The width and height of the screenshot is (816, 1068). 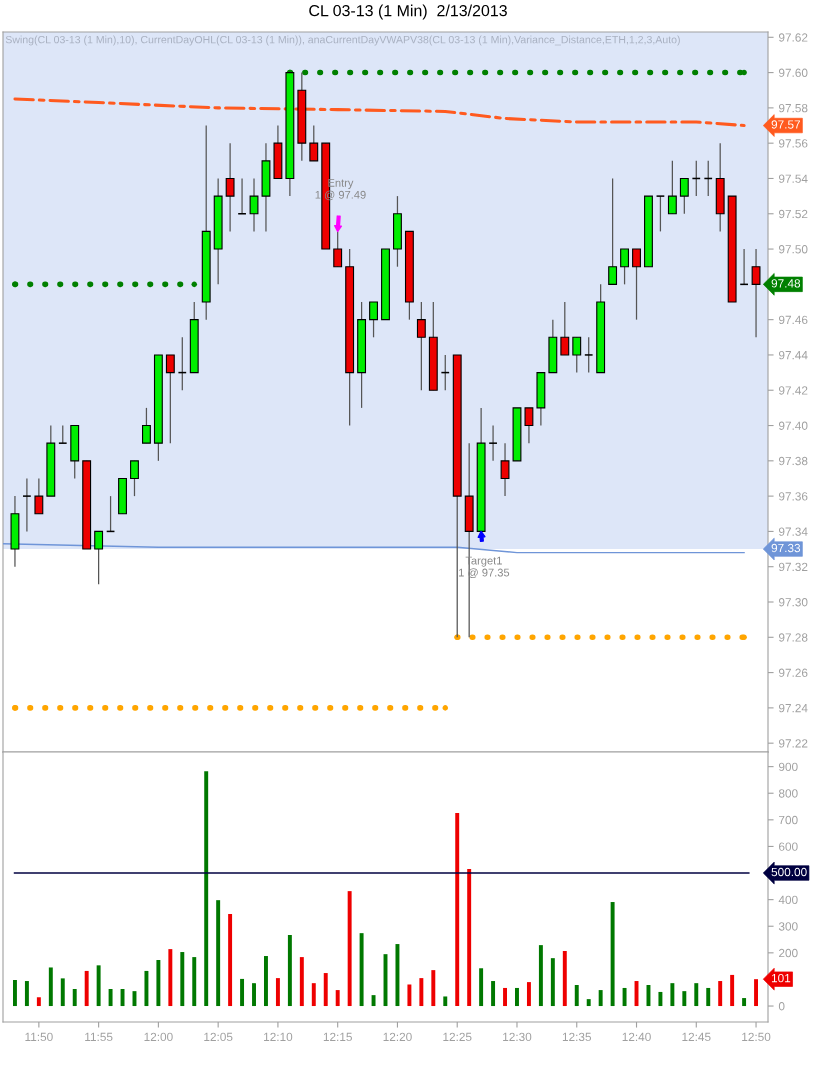 I want to click on y-tick-label: 97.28, so click(x=793, y=637).